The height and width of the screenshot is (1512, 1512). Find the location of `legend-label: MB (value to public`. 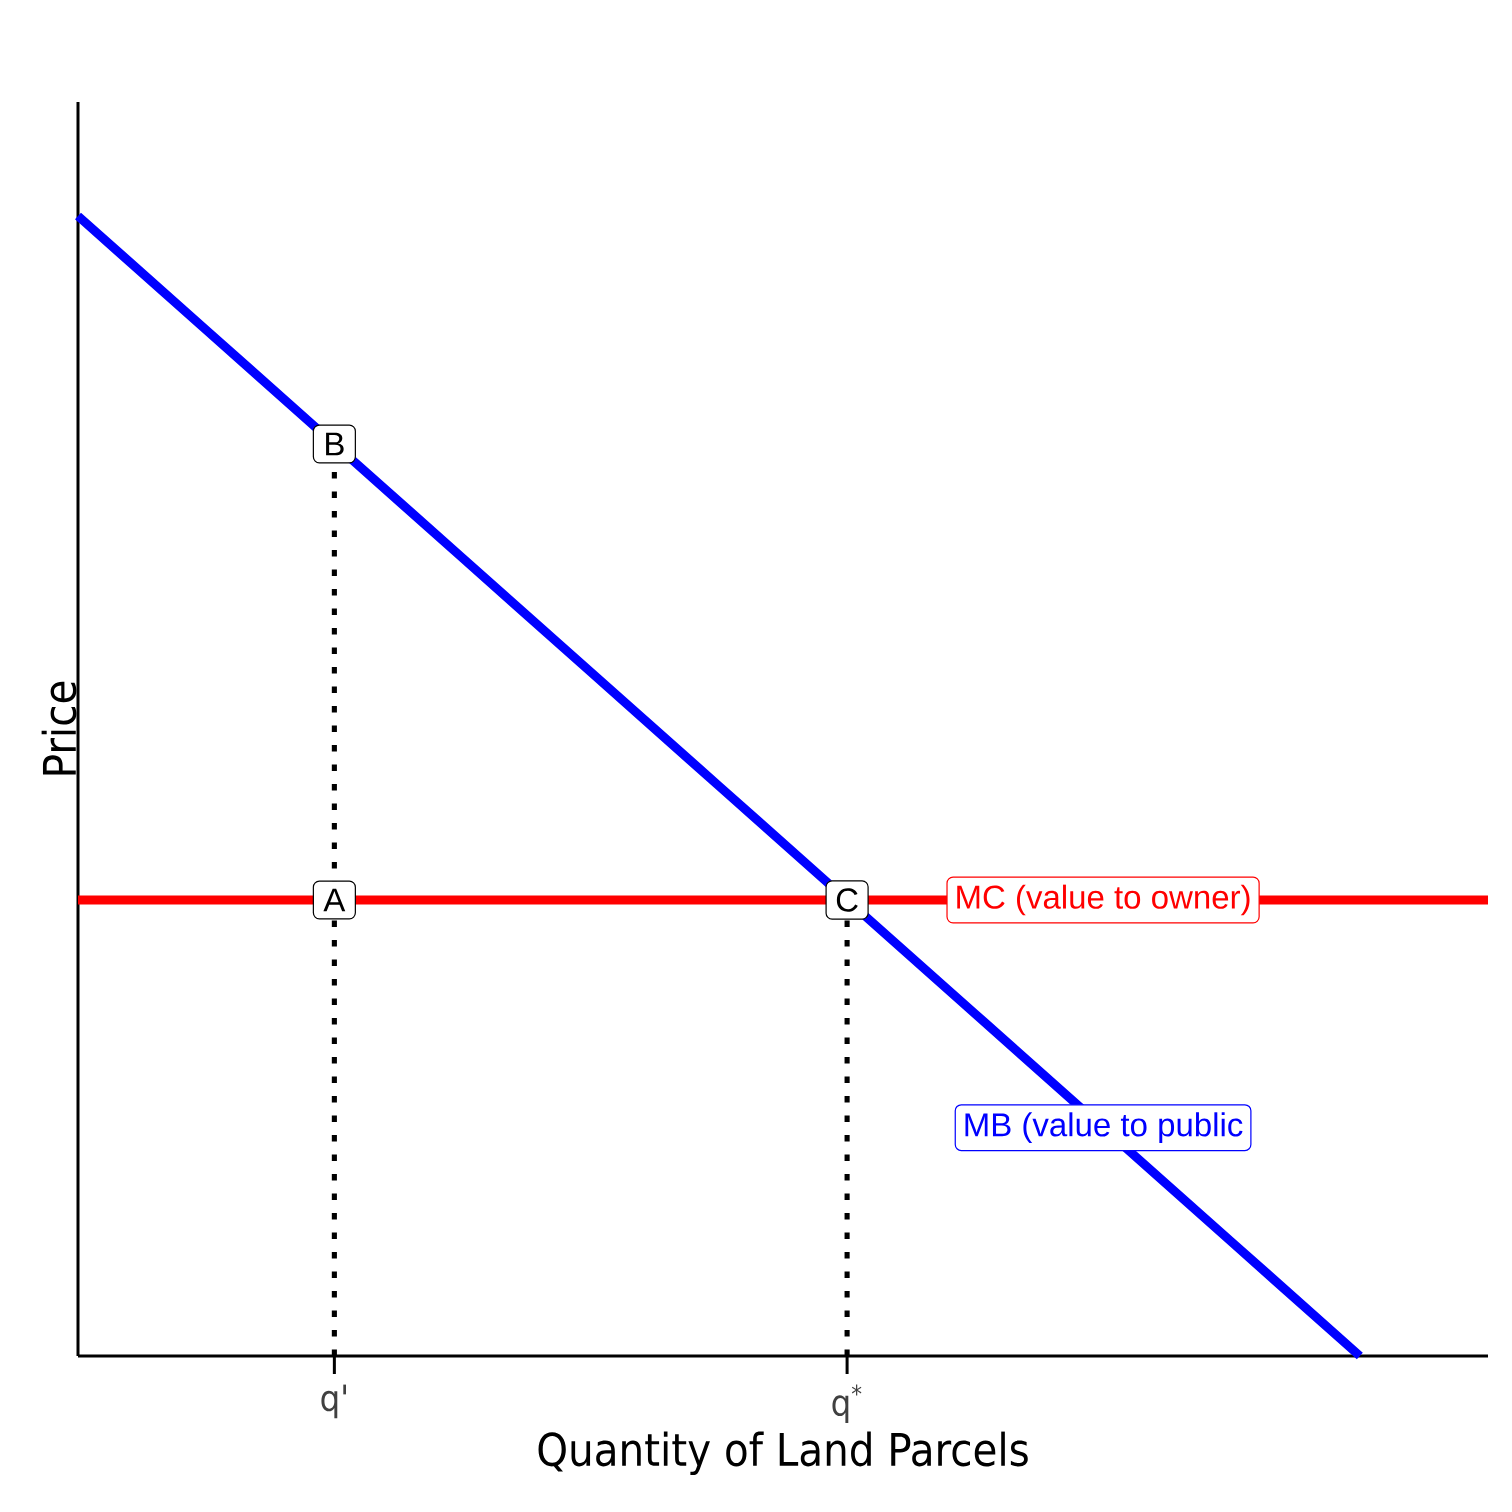

legend-label: MB (value to public is located at coordinates (1104, 1128).